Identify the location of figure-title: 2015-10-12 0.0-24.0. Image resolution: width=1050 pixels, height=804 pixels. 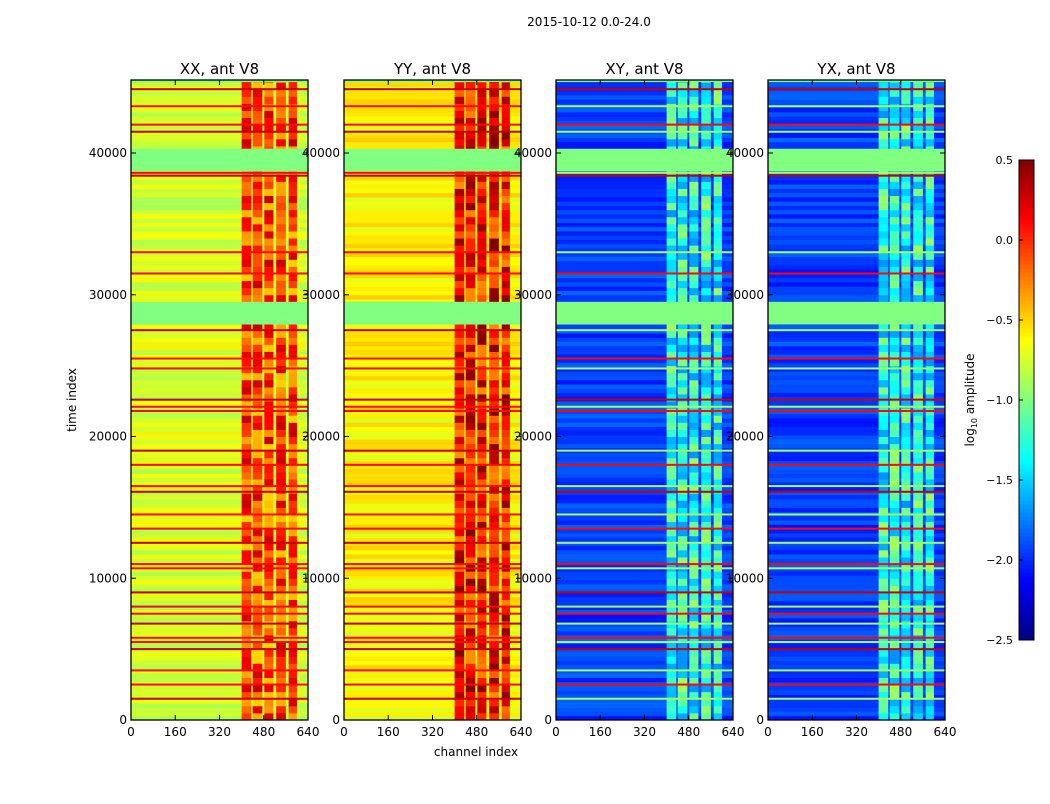
(589, 22).